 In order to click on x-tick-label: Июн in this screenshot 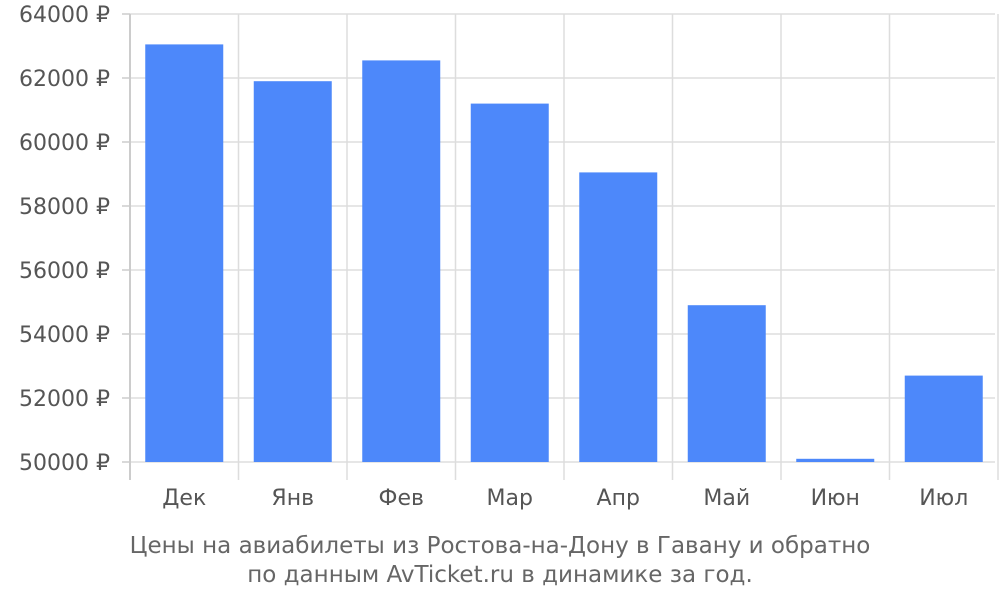, I will do `click(835, 498)`.